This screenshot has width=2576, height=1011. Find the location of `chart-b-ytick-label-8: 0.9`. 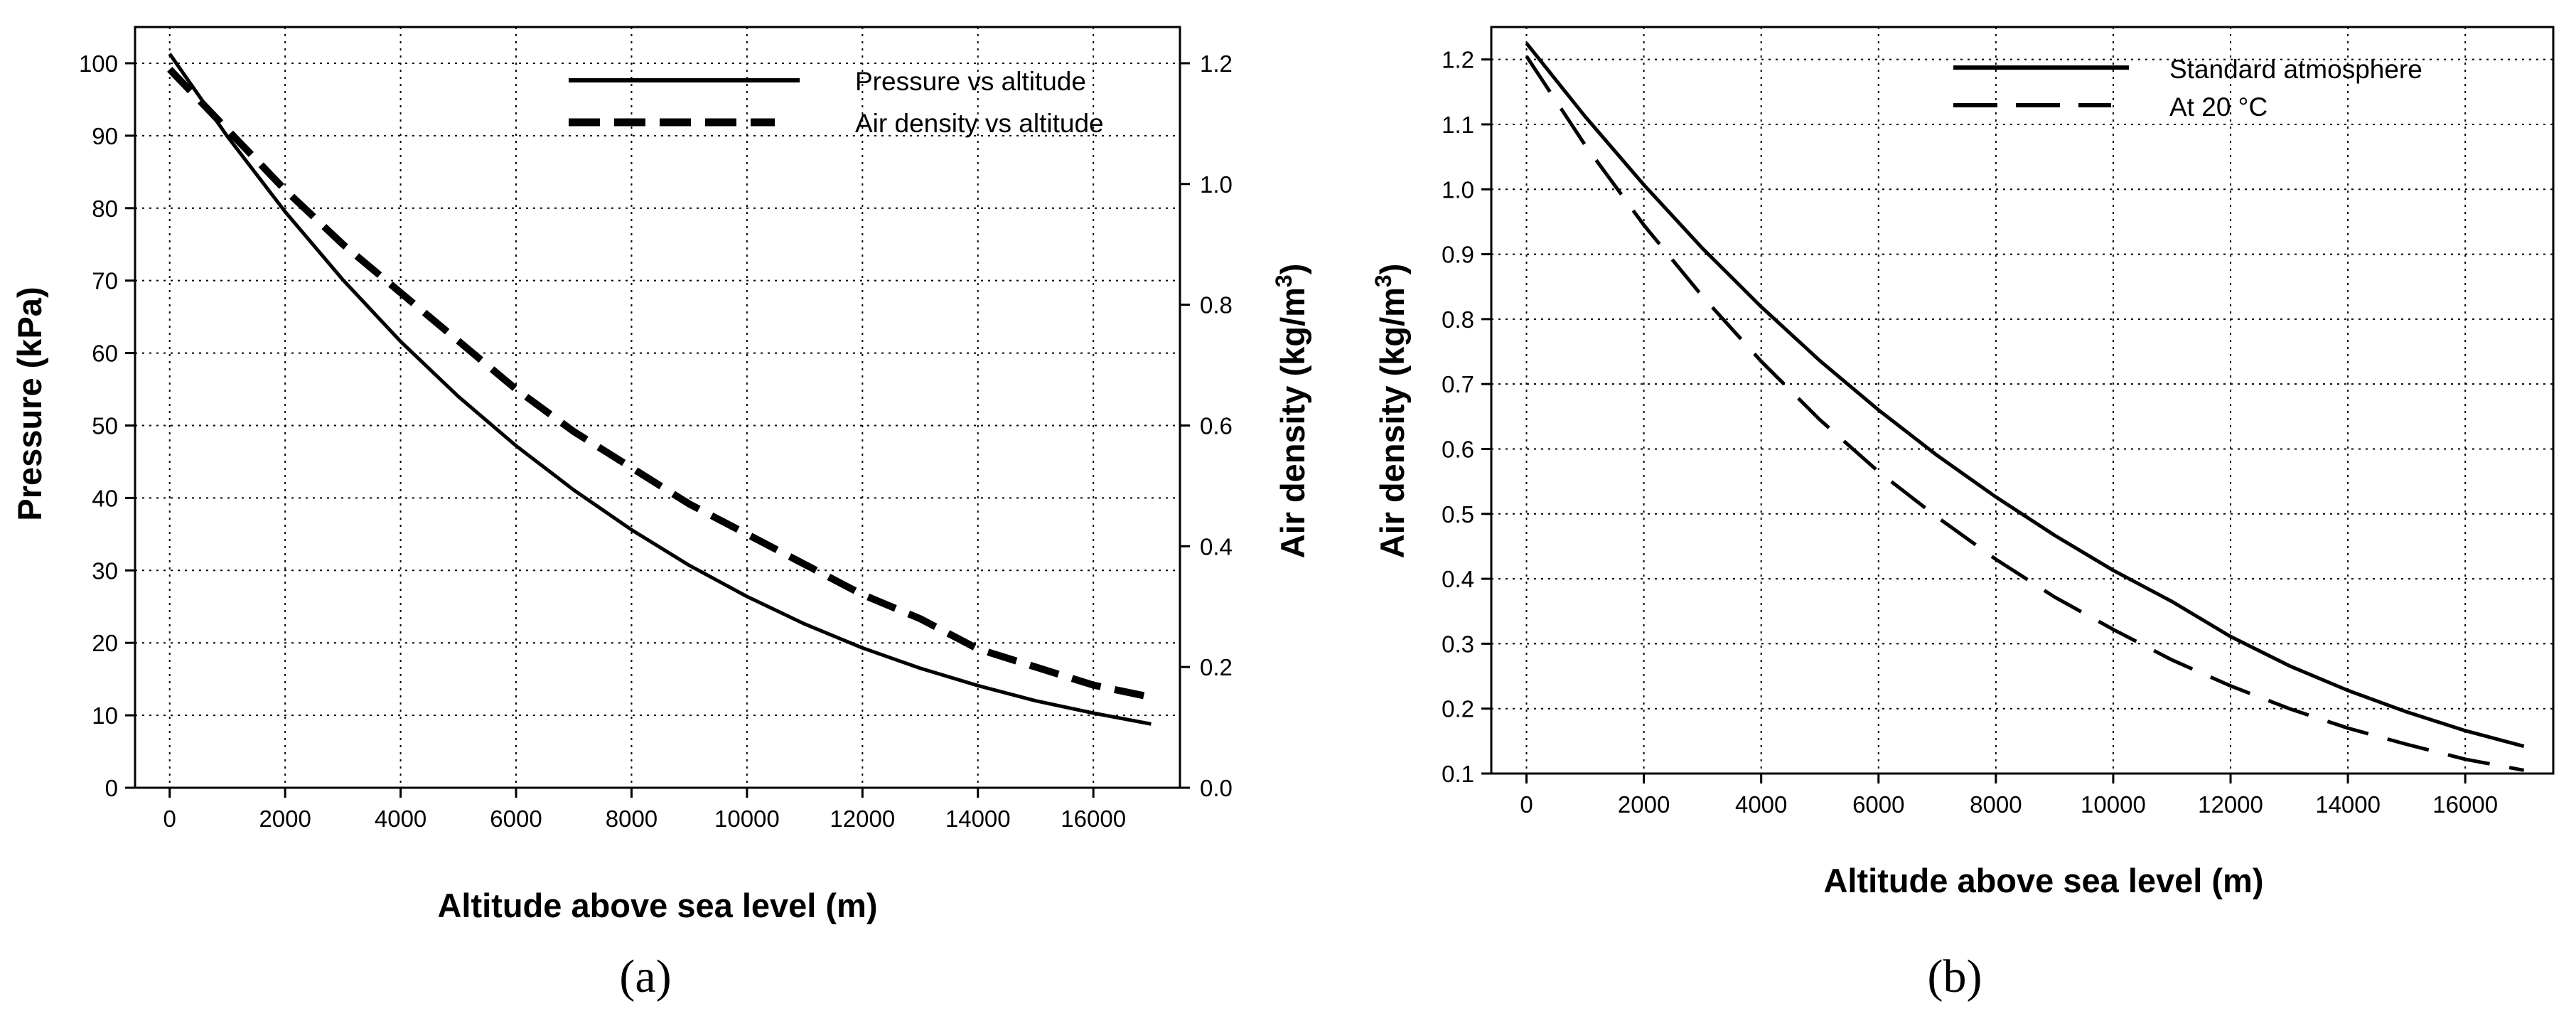

chart-b-ytick-label-8: 0.9 is located at coordinates (1458, 255).